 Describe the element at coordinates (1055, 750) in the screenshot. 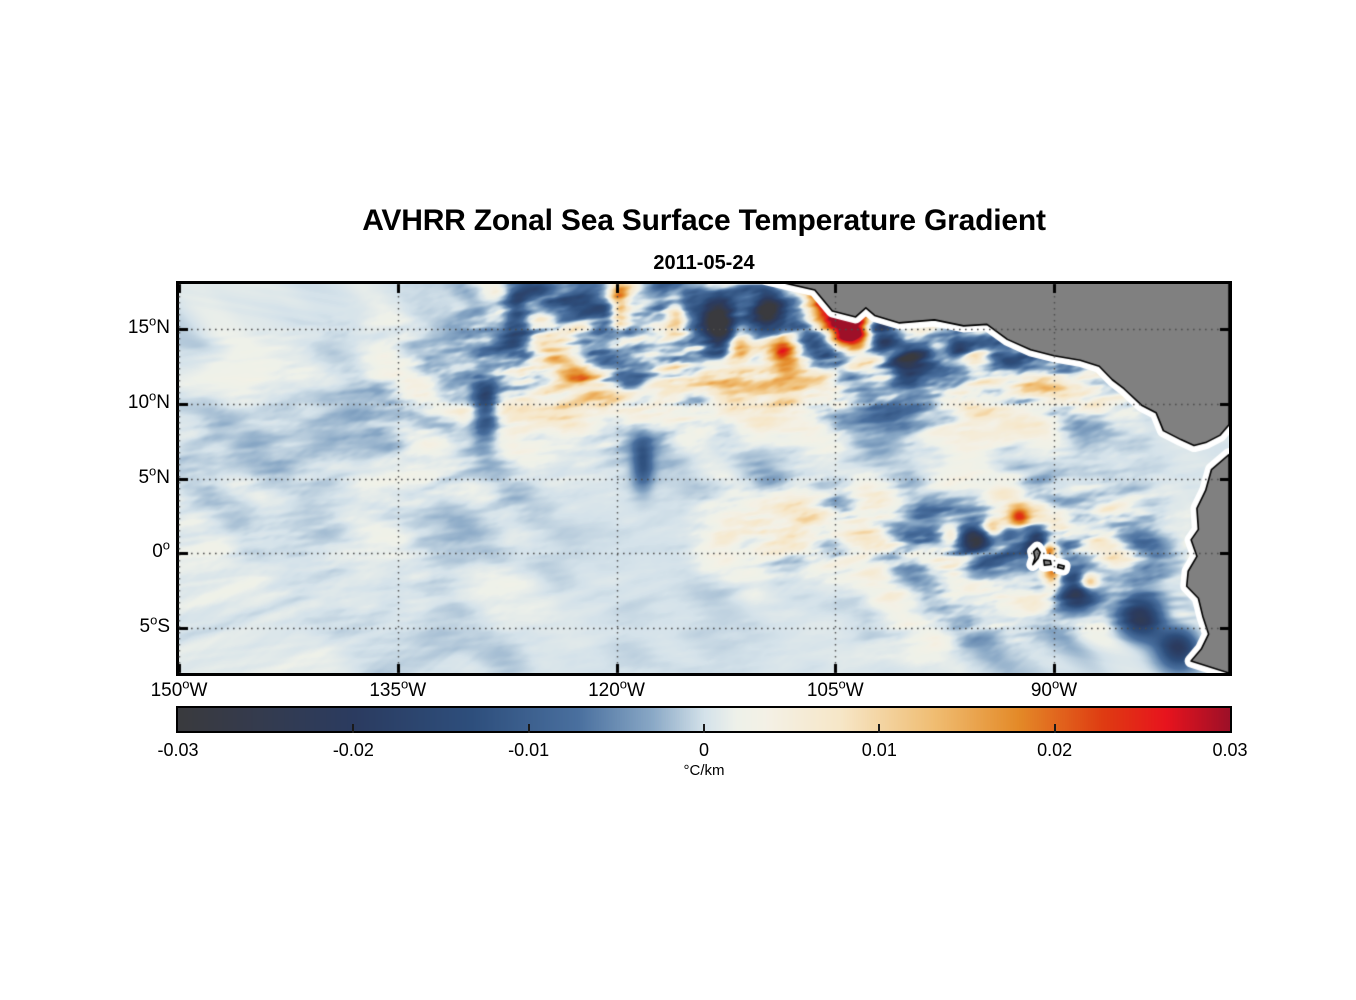

I see `colorbar-tick-label: 0.02` at that location.